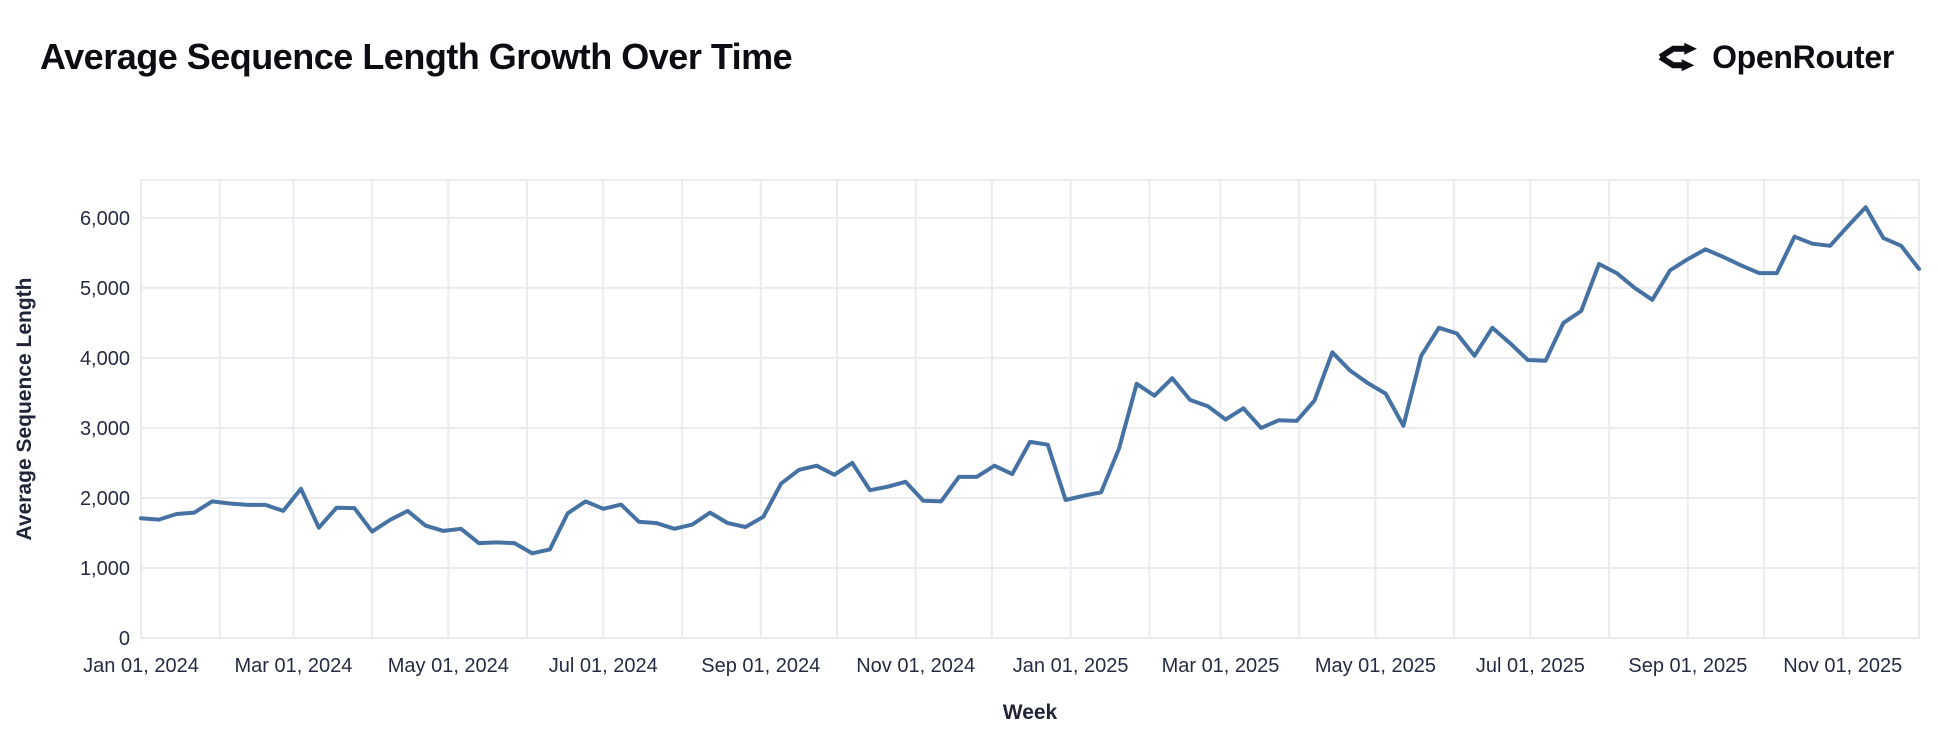  I want to click on y-tick-label: 3,000, so click(105, 429).